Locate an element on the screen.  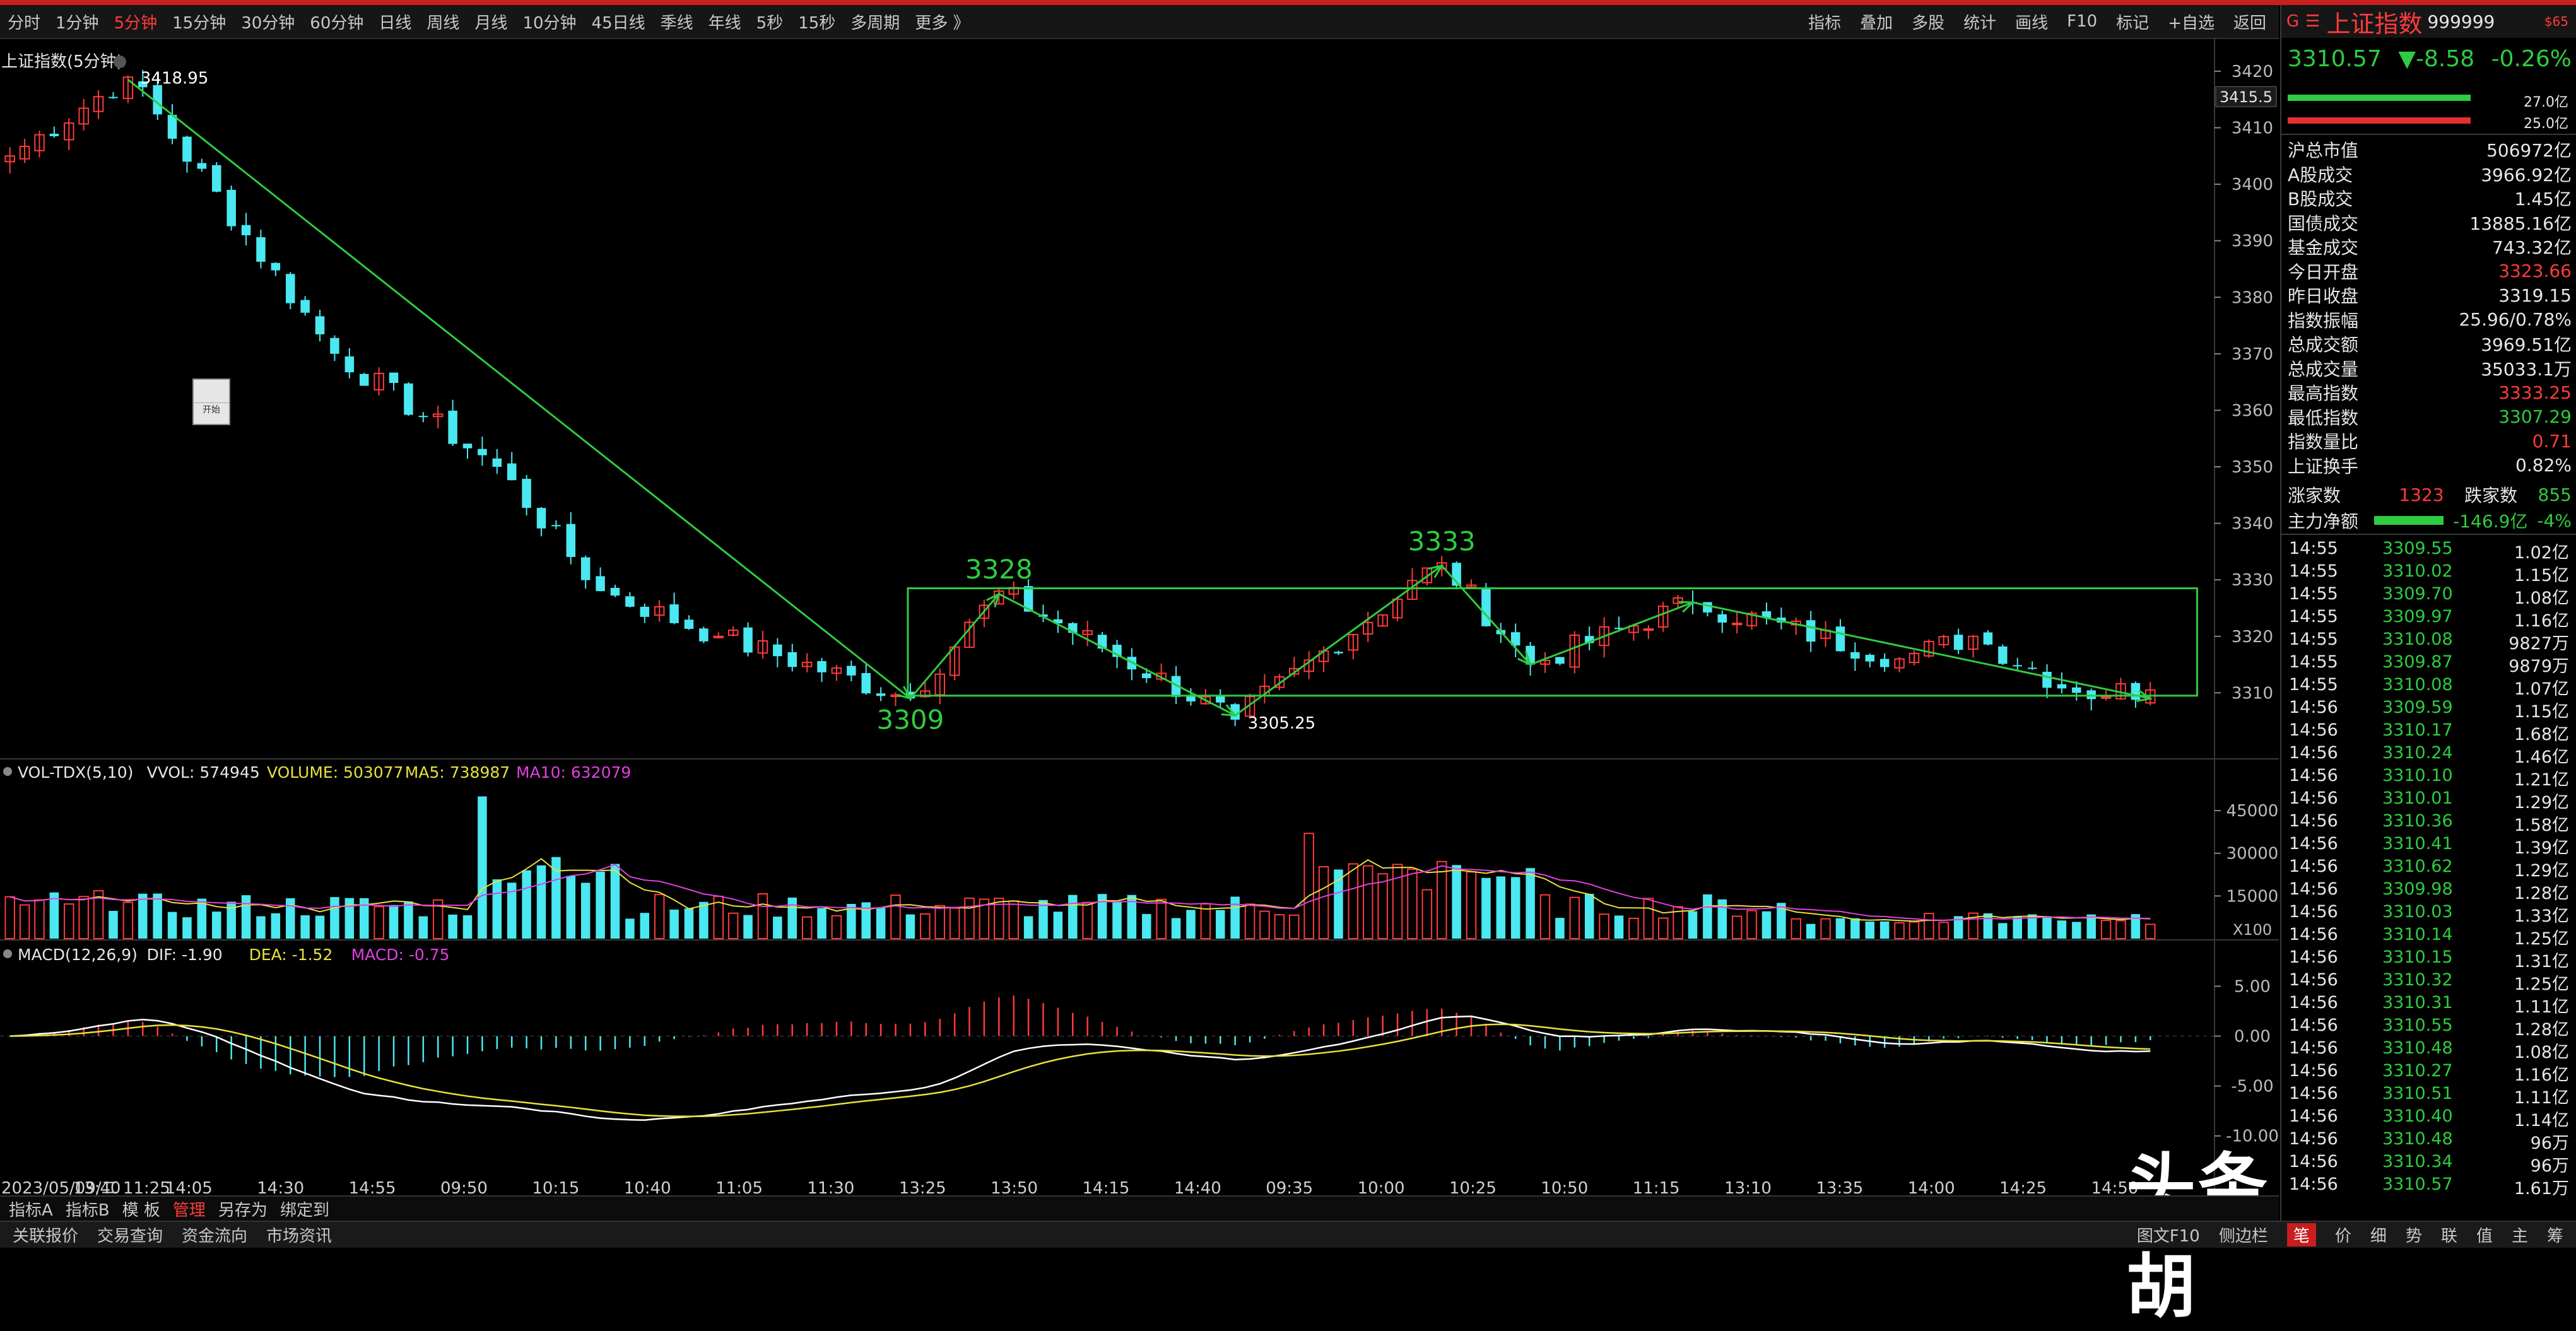
status-link: 关联报价 is located at coordinates (46, 1236).